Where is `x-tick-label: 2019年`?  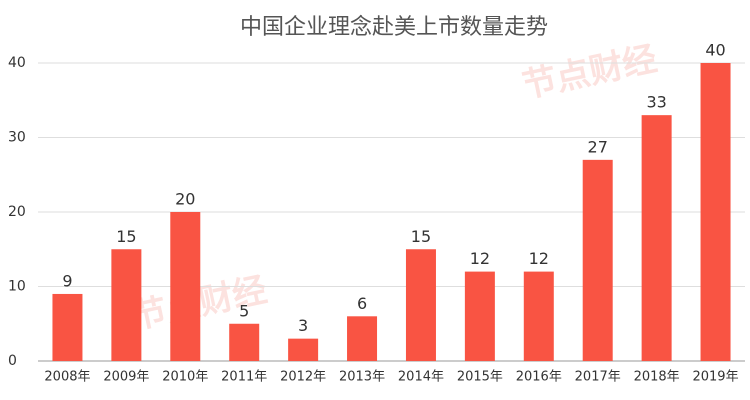 x-tick-label: 2019年 is located at coordinates (715, 377).